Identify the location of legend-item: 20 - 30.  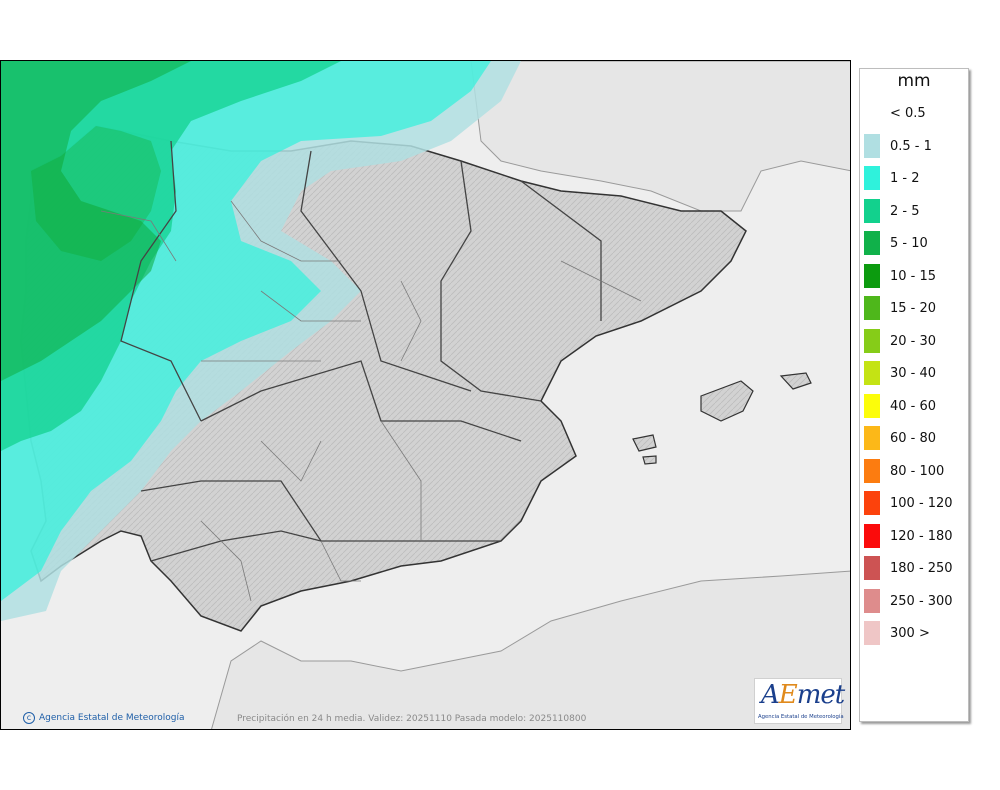
(916, 341).